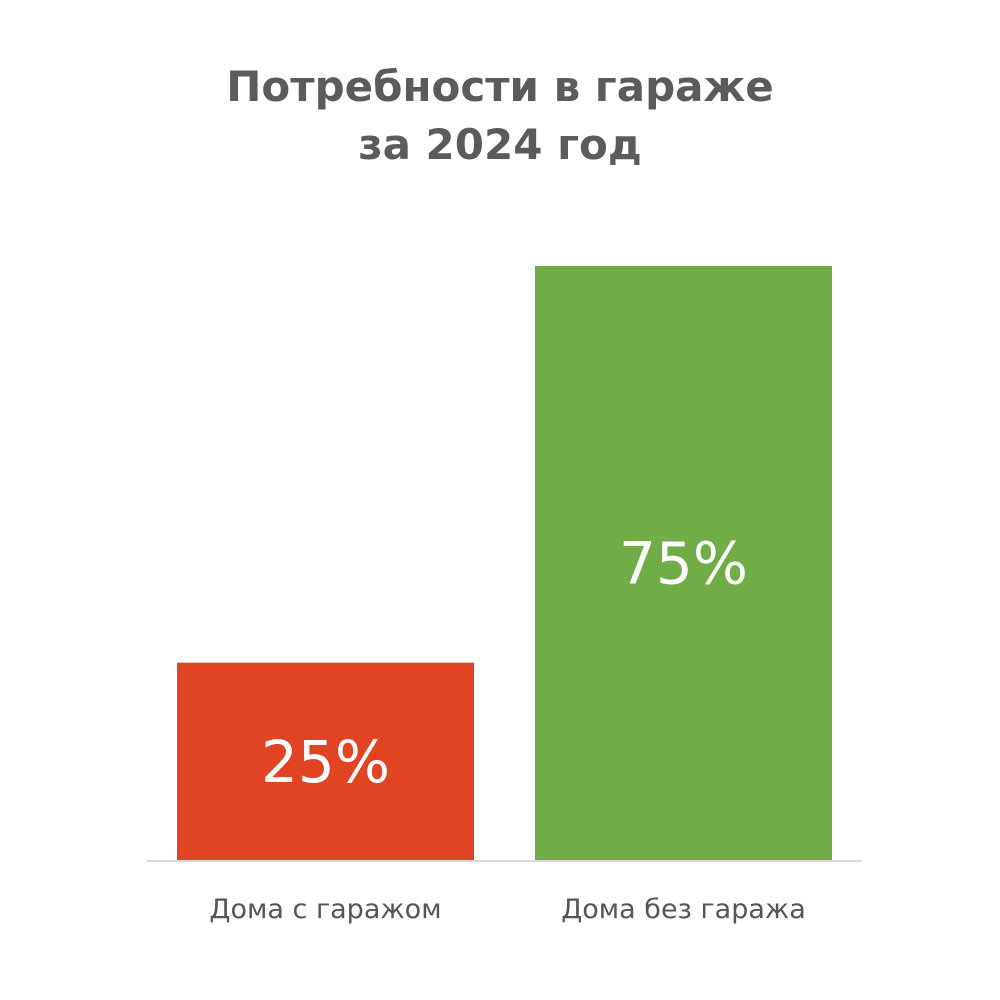  Describe the element at coordinates (683, 909) in the screenshot. I see `category-label-2: Дома без гаража` at that location.